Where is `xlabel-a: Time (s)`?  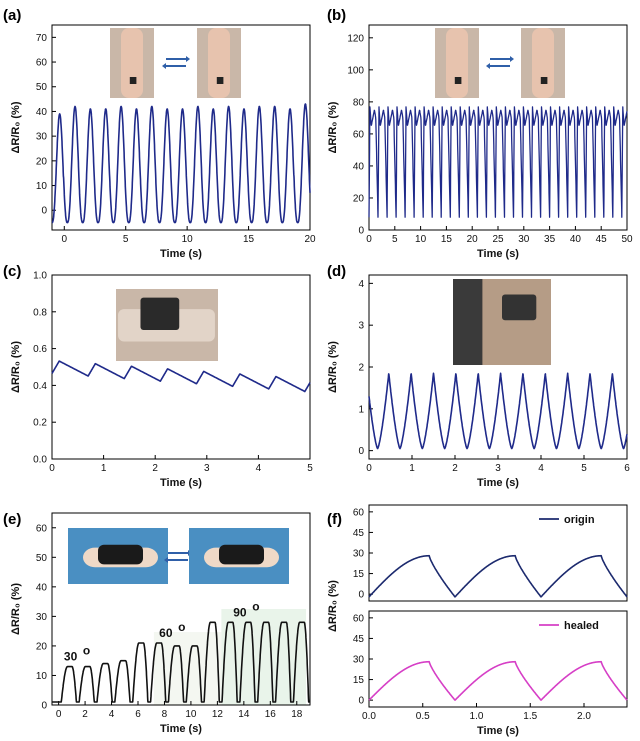 xlabel-a: Time (s) is located at coordinates (181, 254).